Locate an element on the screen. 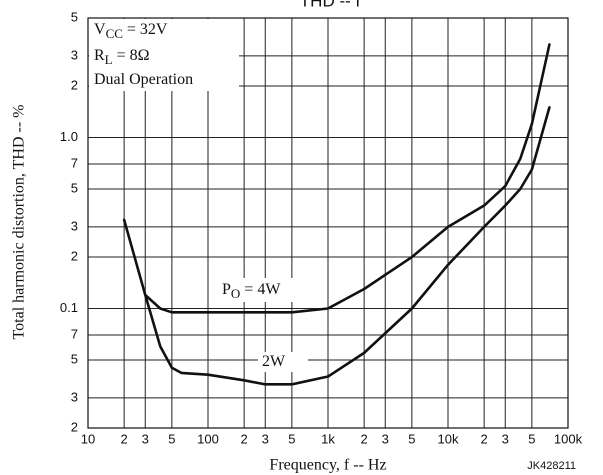  annotation: Dual Operation is located at coordinates (143, 79).